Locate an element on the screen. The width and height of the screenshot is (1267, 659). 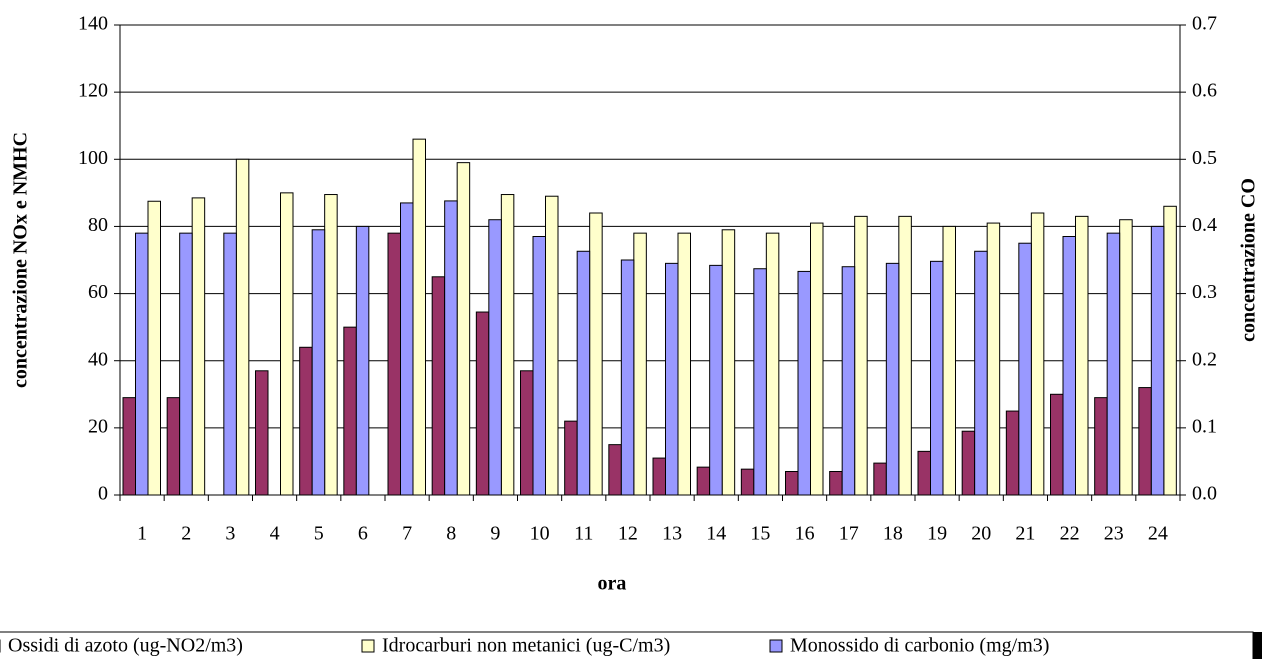
y2-tick-label: 0.0 is located at coordinates (1204, 494).